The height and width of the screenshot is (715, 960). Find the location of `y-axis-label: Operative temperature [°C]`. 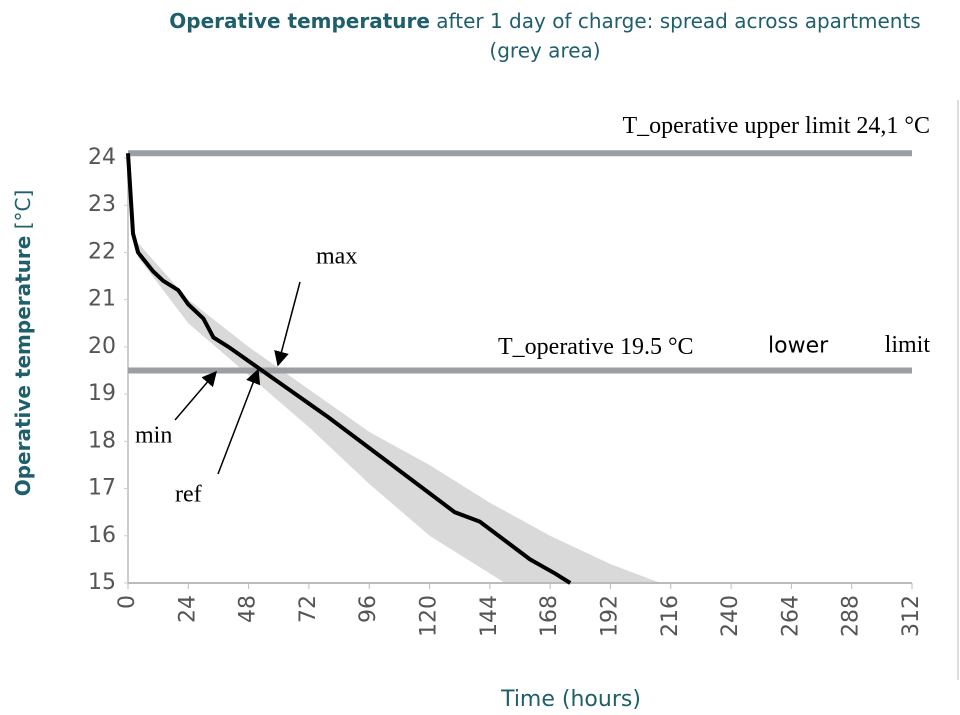

y-axis-label: Operative temperature [°C] is located at coordinates (23, 343).